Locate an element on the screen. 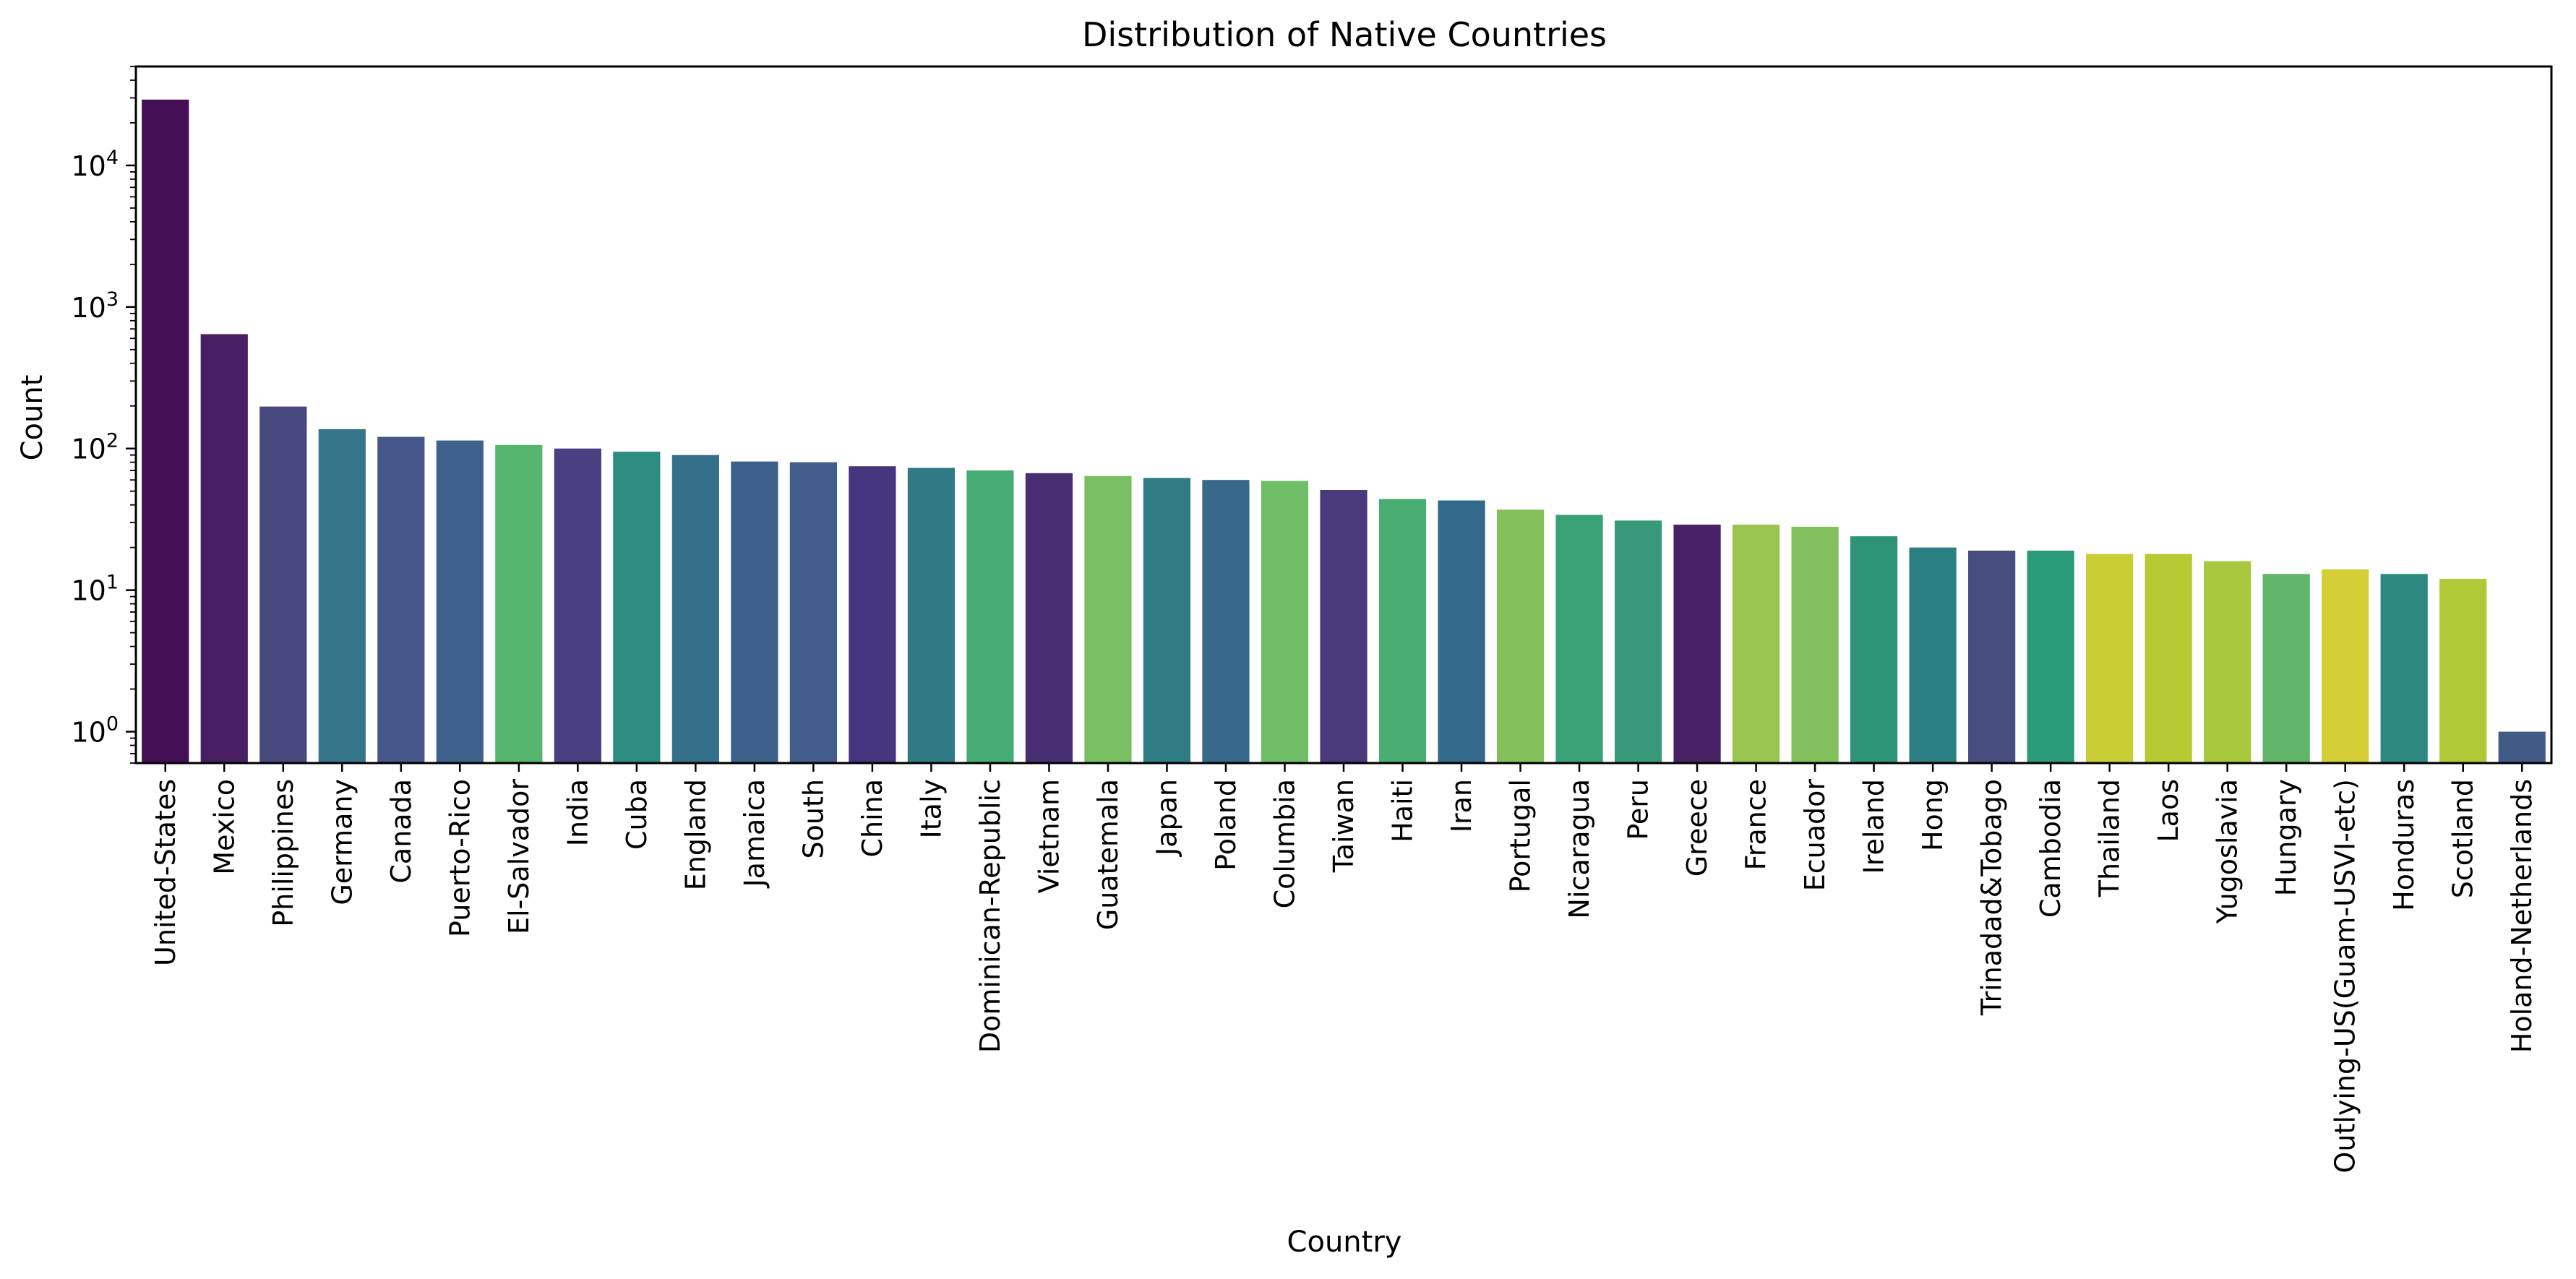 The height and width of the screenshot is (1279, 2576). bar-dominican-republic is located at coordinates (990, 616).